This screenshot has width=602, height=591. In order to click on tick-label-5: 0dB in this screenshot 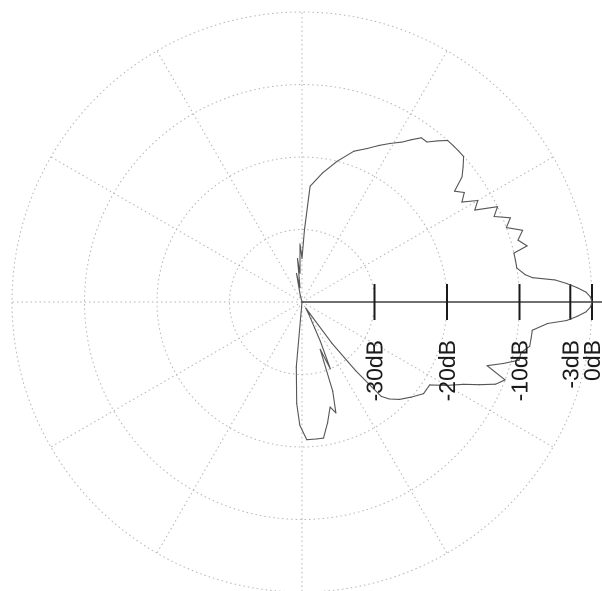, I will do `click(590, 360)`.